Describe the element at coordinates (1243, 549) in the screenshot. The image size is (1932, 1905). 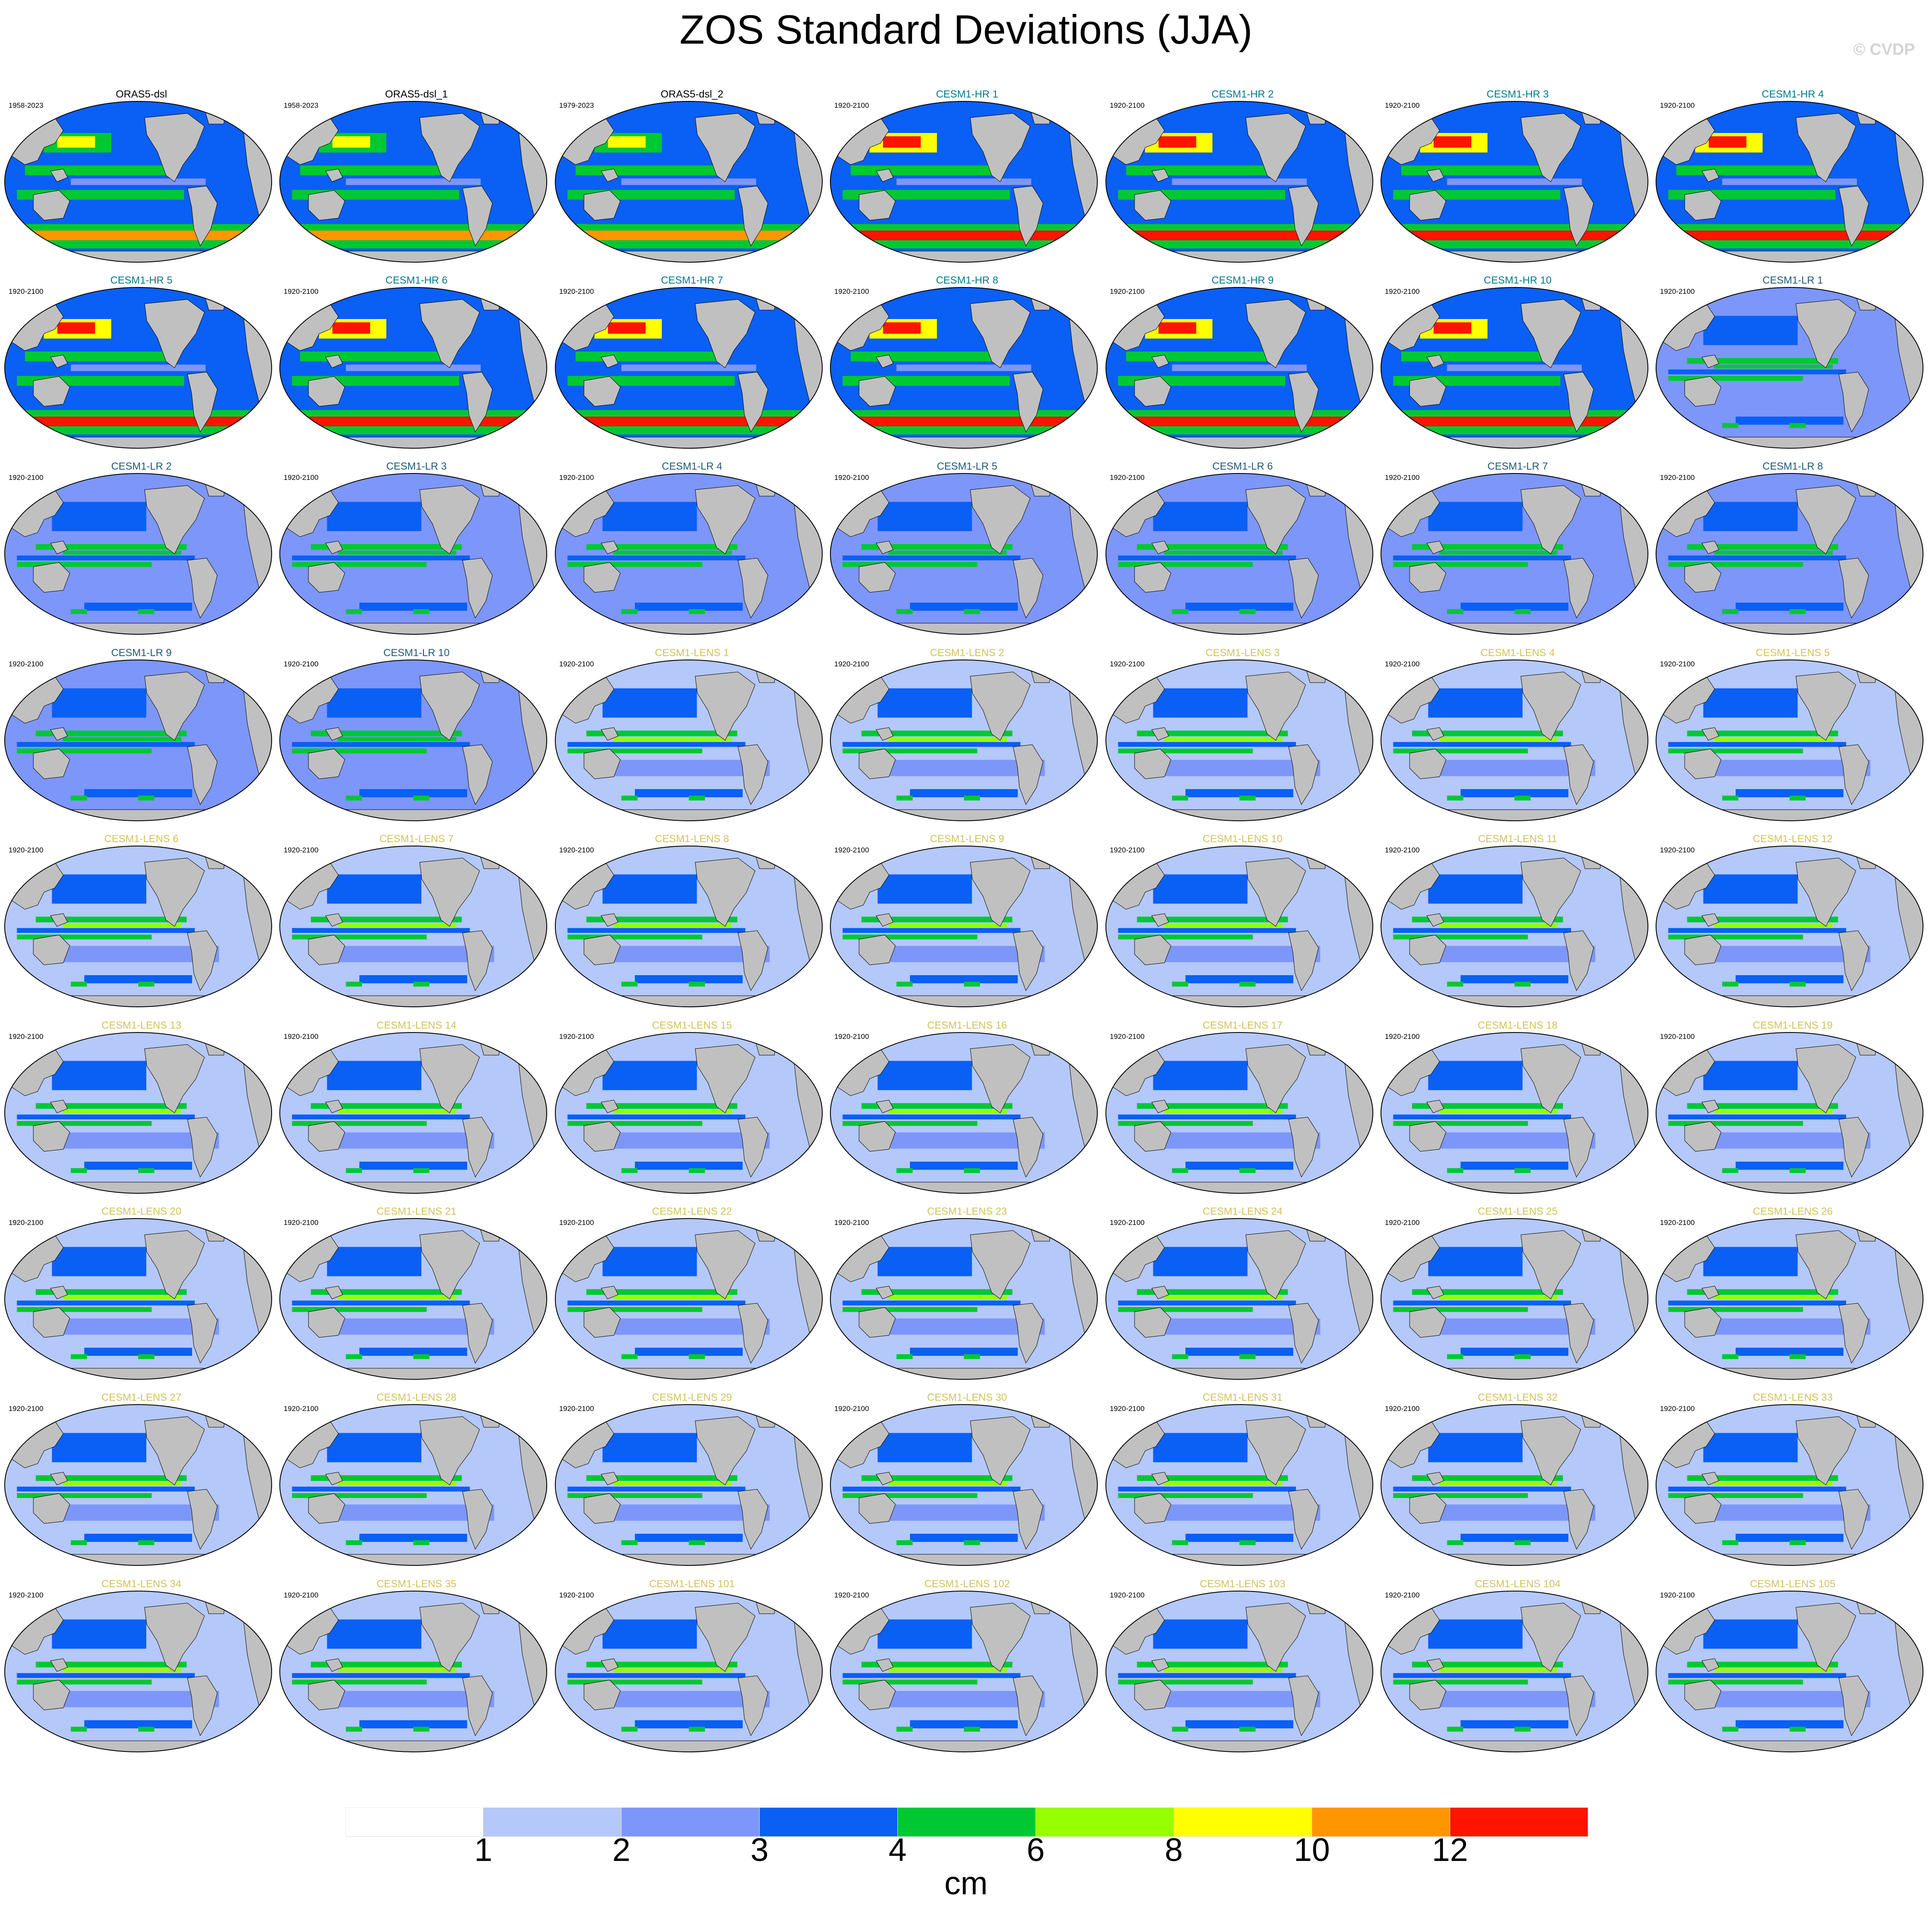
I see `map-panel: 1920-2100 CESM1-LR 6` at that location.